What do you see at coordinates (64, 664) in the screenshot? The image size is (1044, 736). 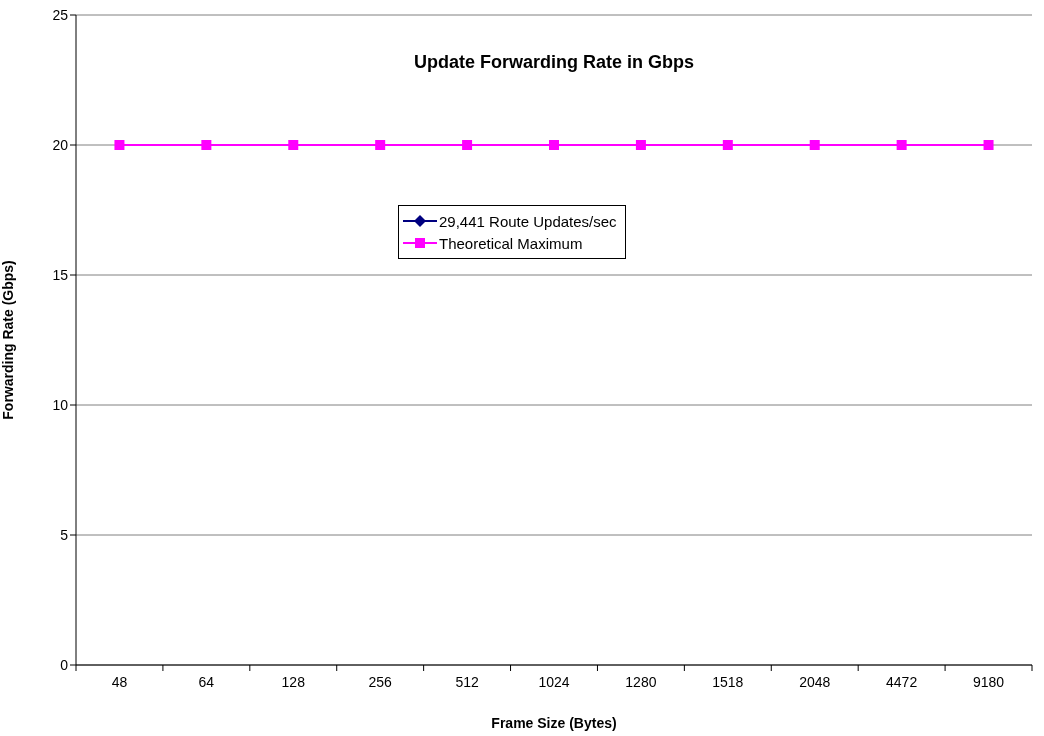 I see `y-tick-label: 0` at bounding box center [64, 664].